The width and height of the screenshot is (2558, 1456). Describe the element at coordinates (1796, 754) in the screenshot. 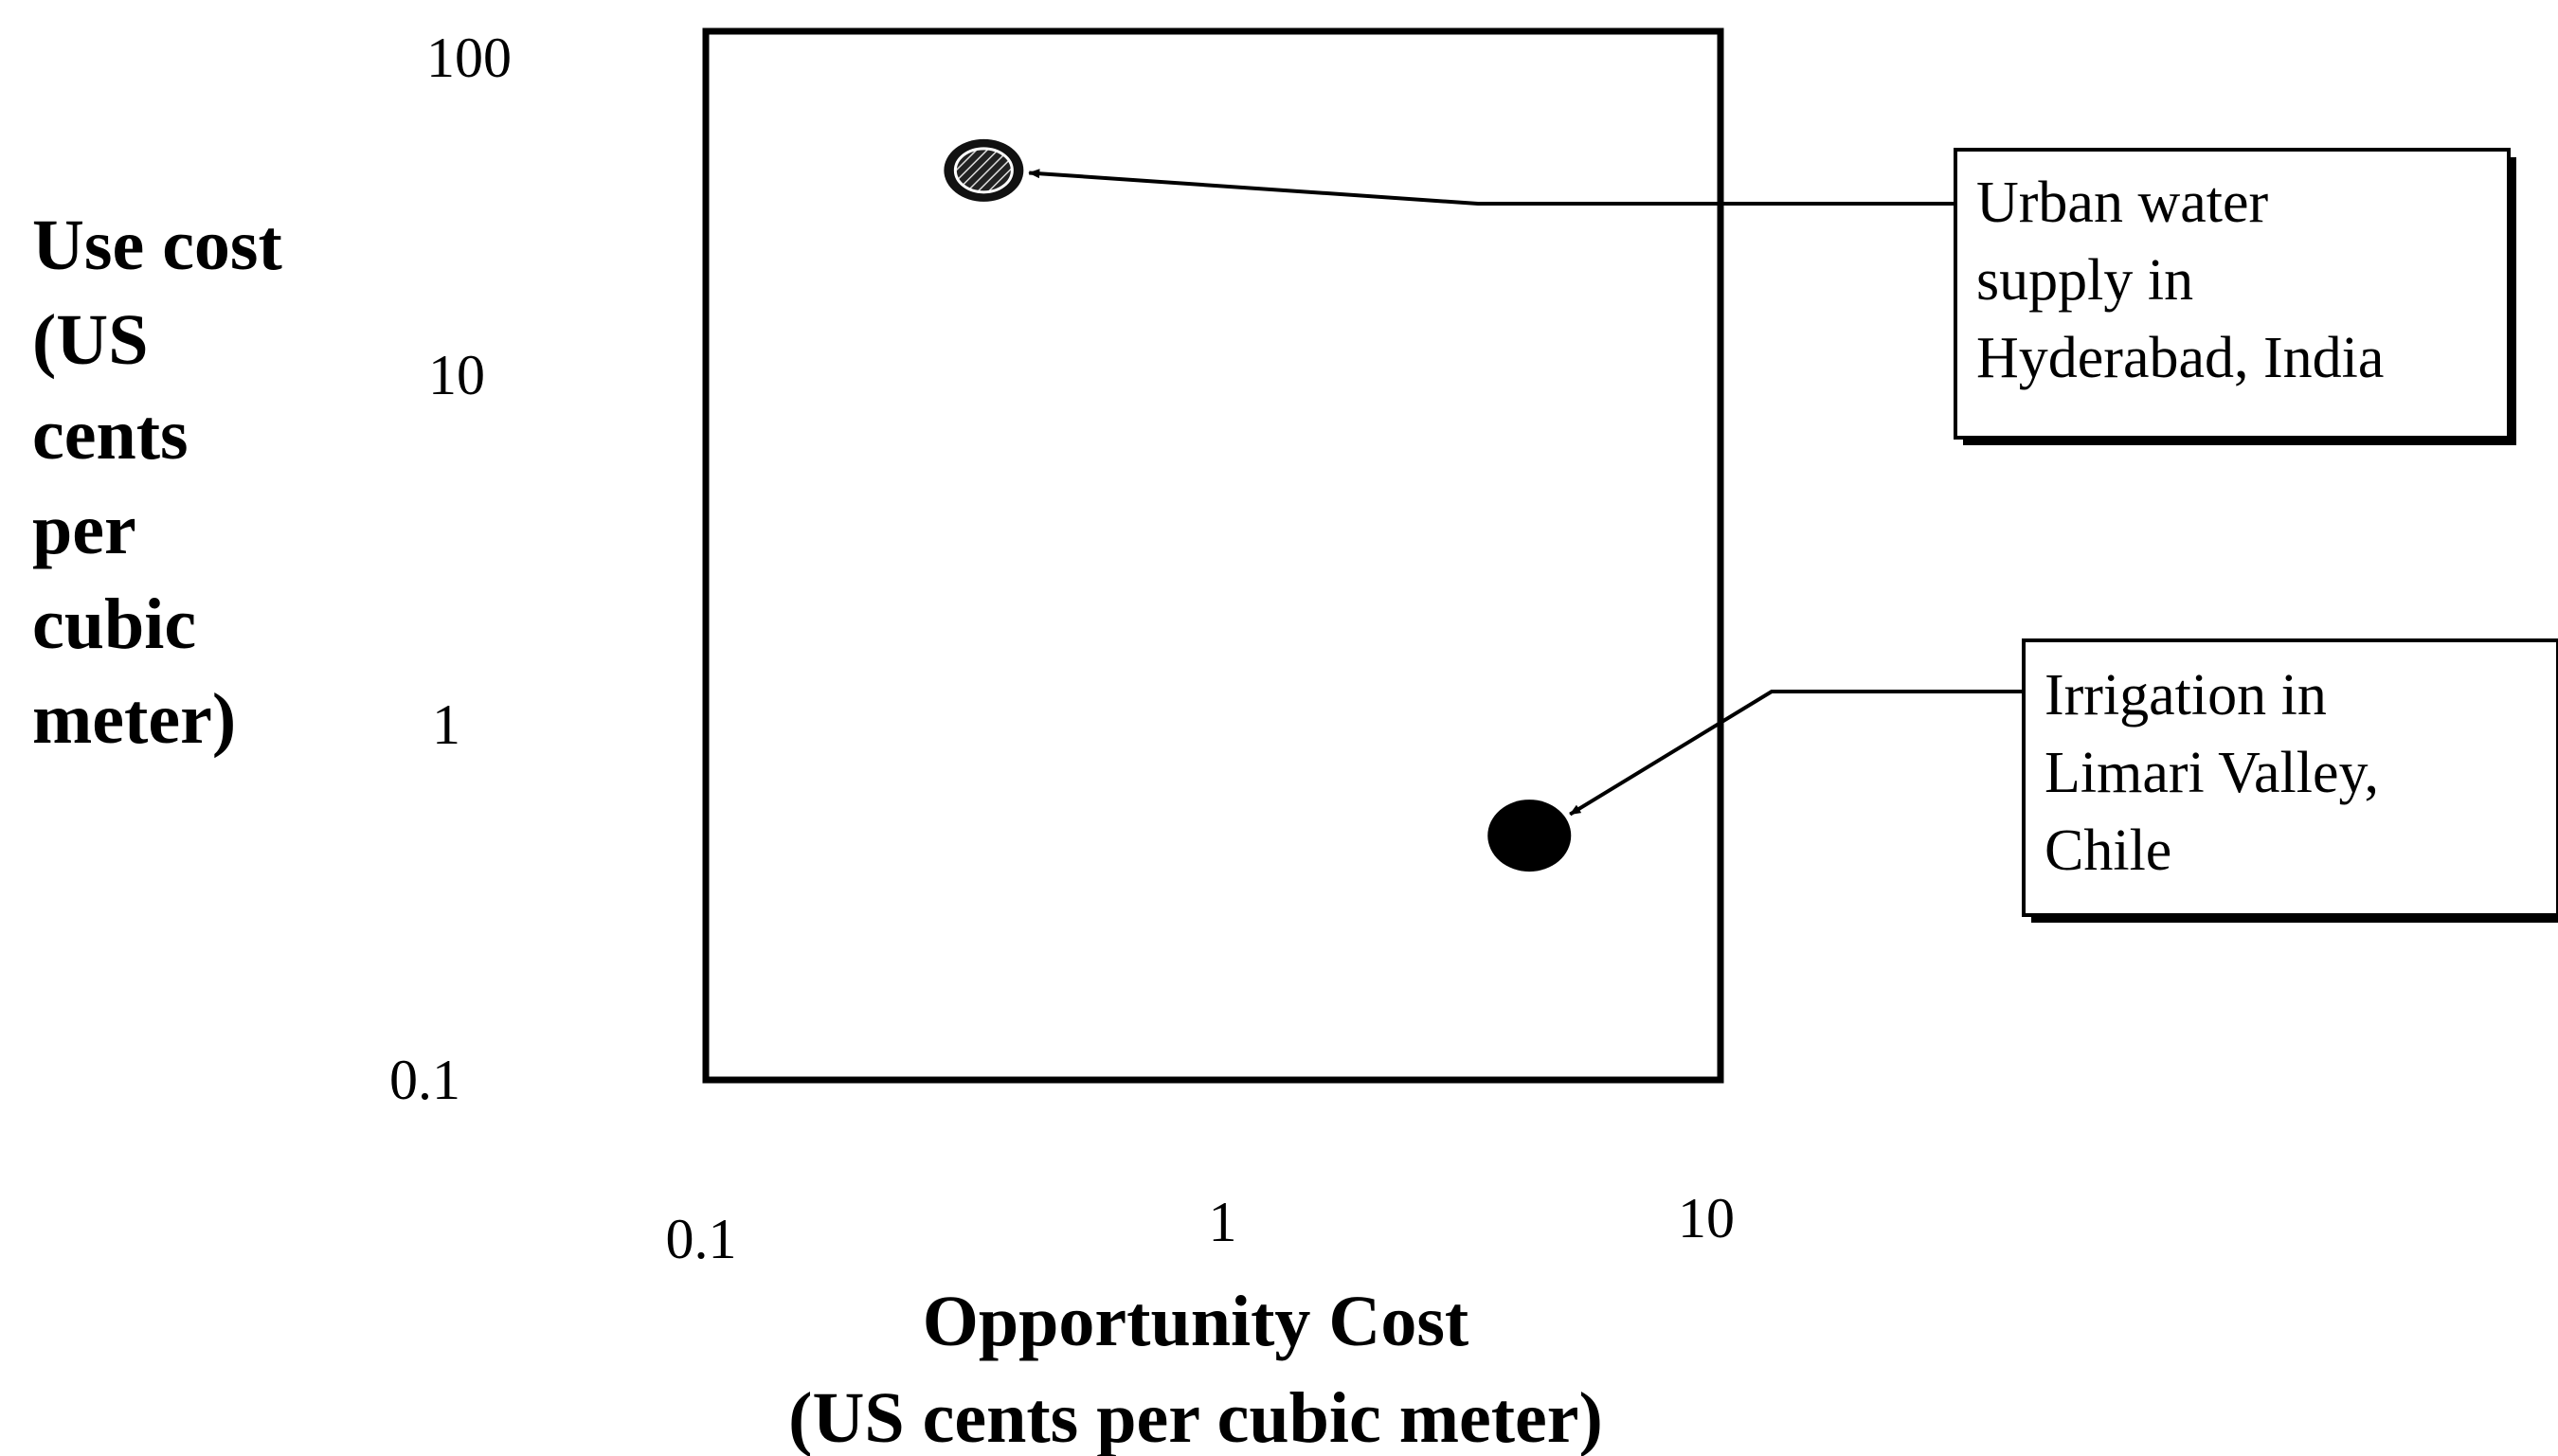

I see `annotation-arrow-irrigation` at that location.